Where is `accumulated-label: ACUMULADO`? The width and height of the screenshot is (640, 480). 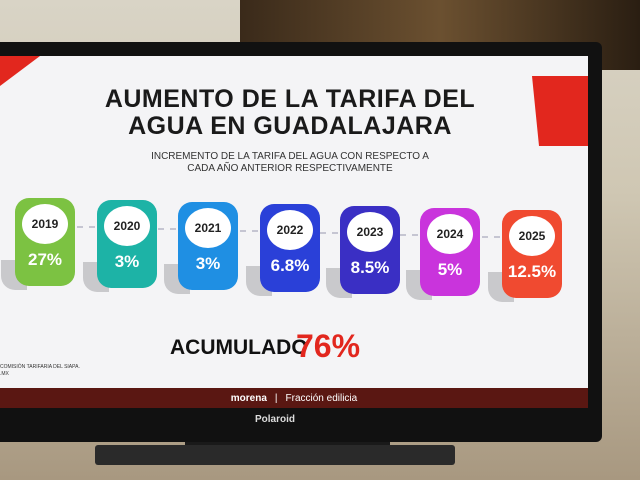
accumulated-label: ACUMULADO is located at coordinates (239, 347).